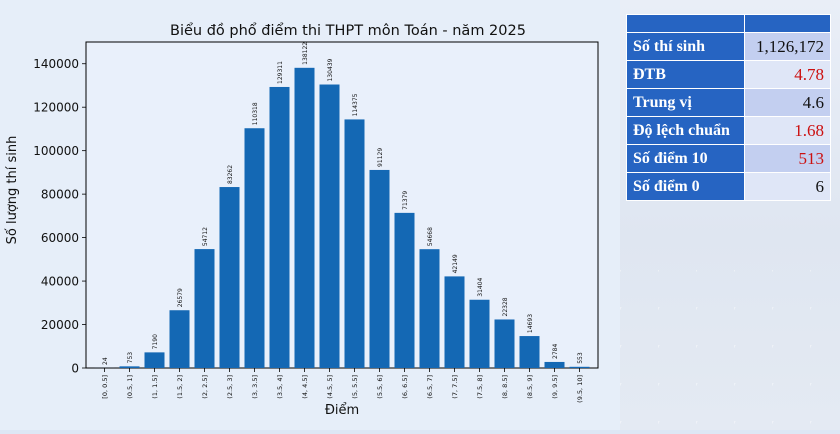 This screenshot has height=434, width=840. Describe the element at coordinates (155, 387) in the screenshot. I see `x-tick-label: (1, 1.5]` at that location.